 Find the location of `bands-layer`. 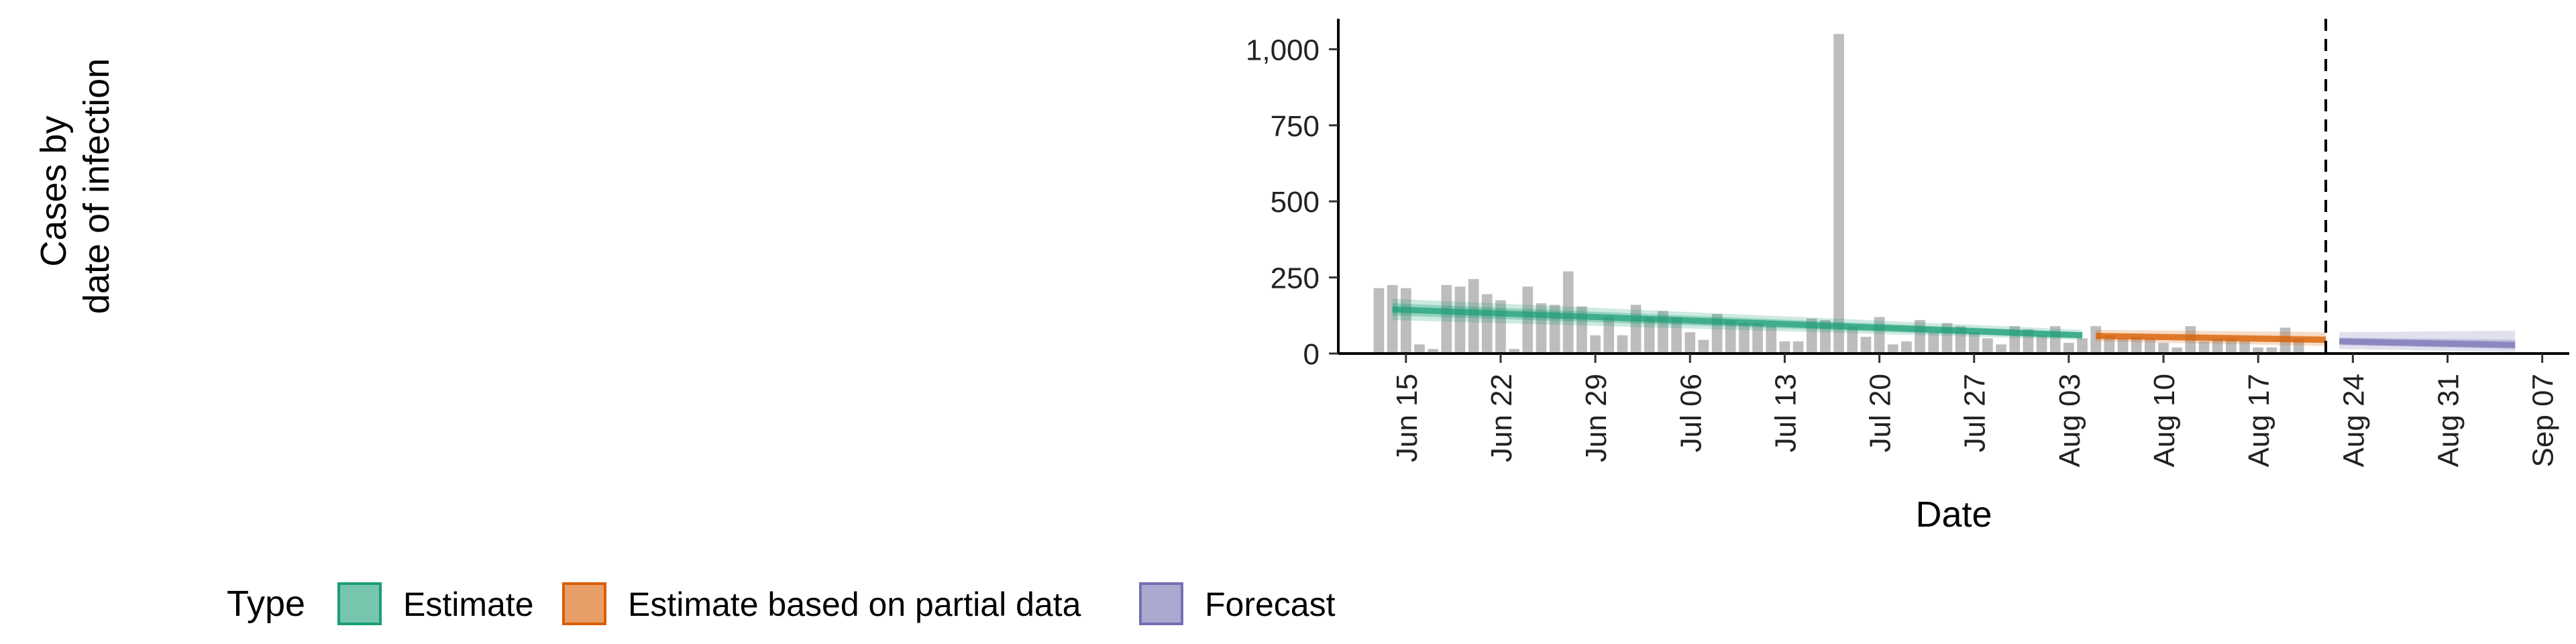

bands-layer is located at coordinates (1954, 325).